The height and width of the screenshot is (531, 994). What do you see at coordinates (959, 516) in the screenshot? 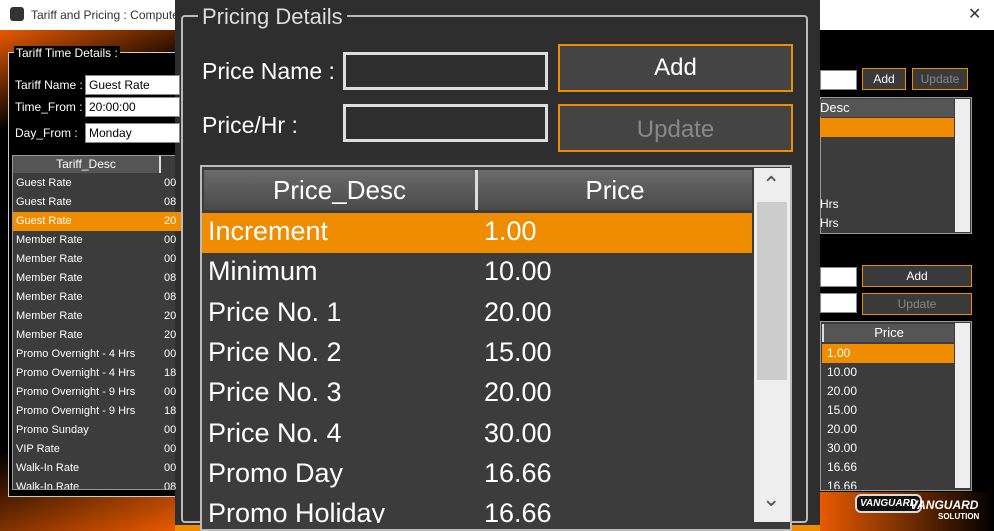
I see `logo-subtext: SOLUTION` at bounding box center [959, 516].